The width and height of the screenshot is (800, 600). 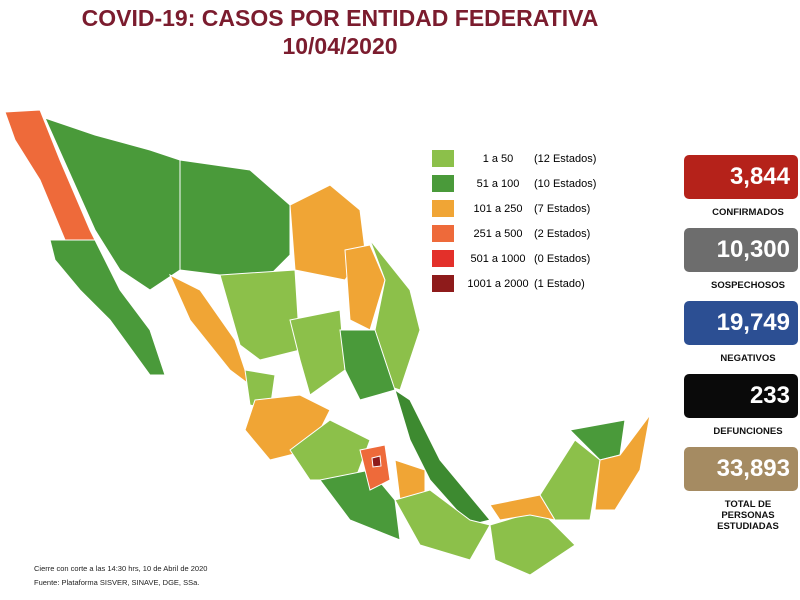 What do you see at coordinates (565, 183) in the screenshot?
I see `legend-count: (10 Estados)` at bounding box center [565, 183].